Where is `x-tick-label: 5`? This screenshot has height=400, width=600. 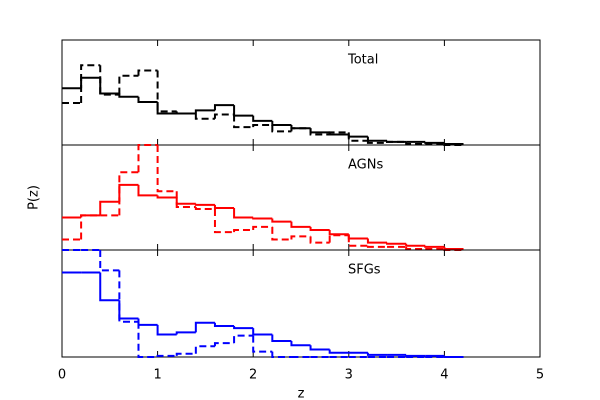
x-tick-label: 5 is located at coordinates (540, 375).